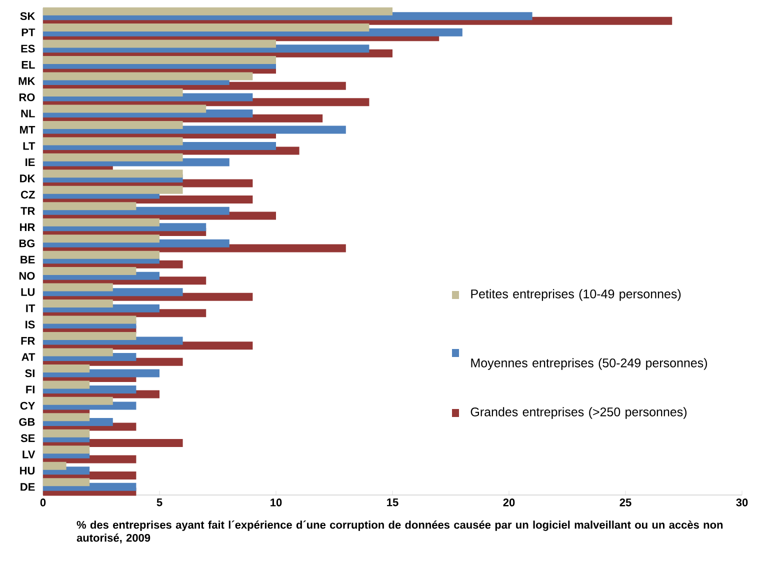 This screenshot has height=571, width=777. Describe the element at coordinates (43, 502) in the screenshot. I see `x-tick-label: 0` at that location.